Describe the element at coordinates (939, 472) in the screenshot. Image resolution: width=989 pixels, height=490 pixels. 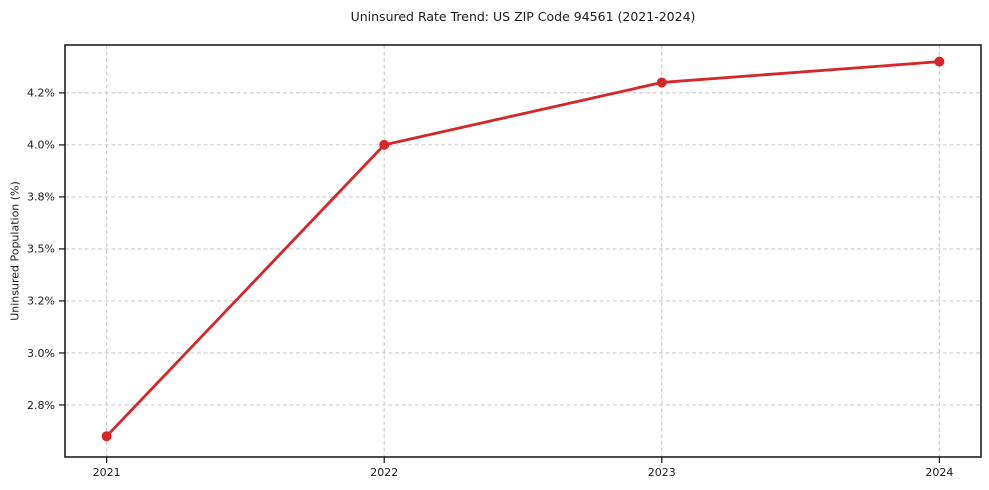
I see `x-tick-label: 2024` at that location.